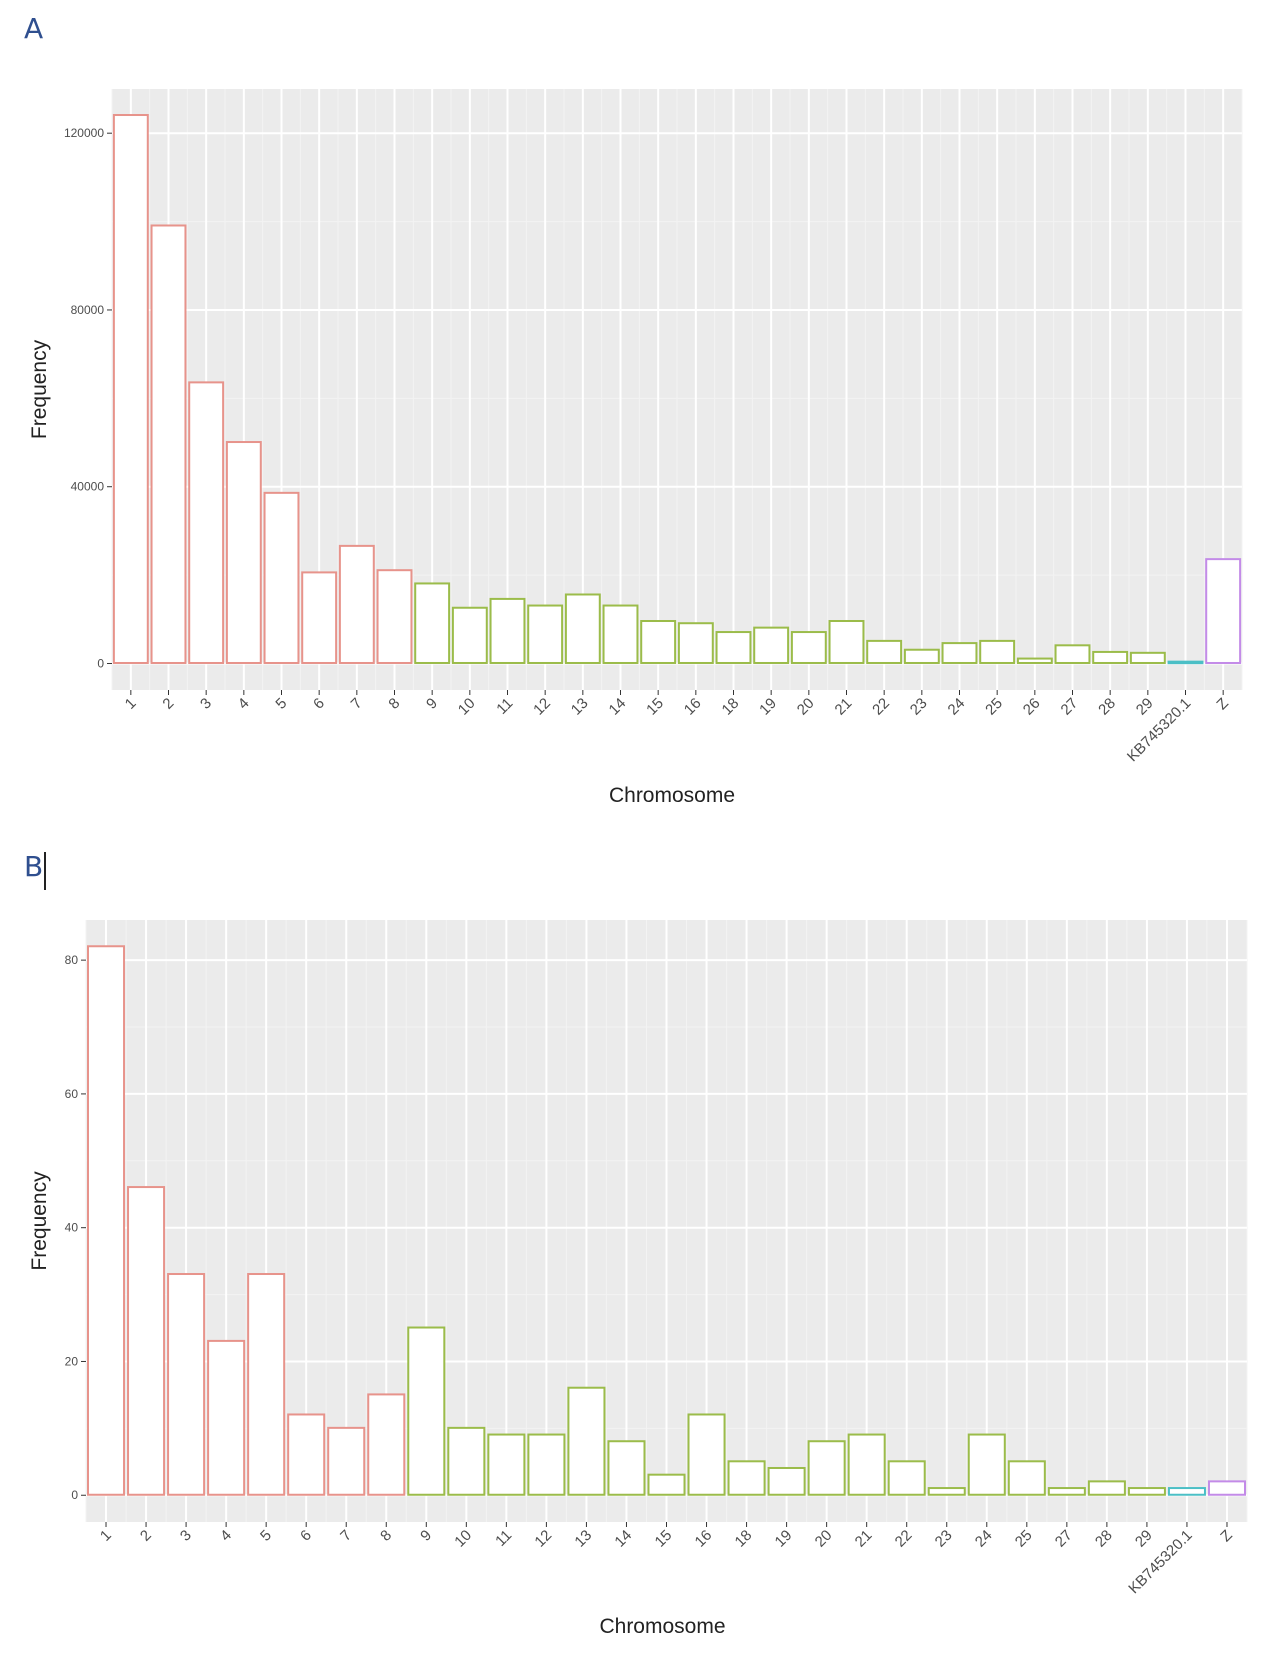  What do you see at coordinates (226, 1536) in the screenshot?
I see `x-tick-label: 4` at bounding box center [226, 1536].